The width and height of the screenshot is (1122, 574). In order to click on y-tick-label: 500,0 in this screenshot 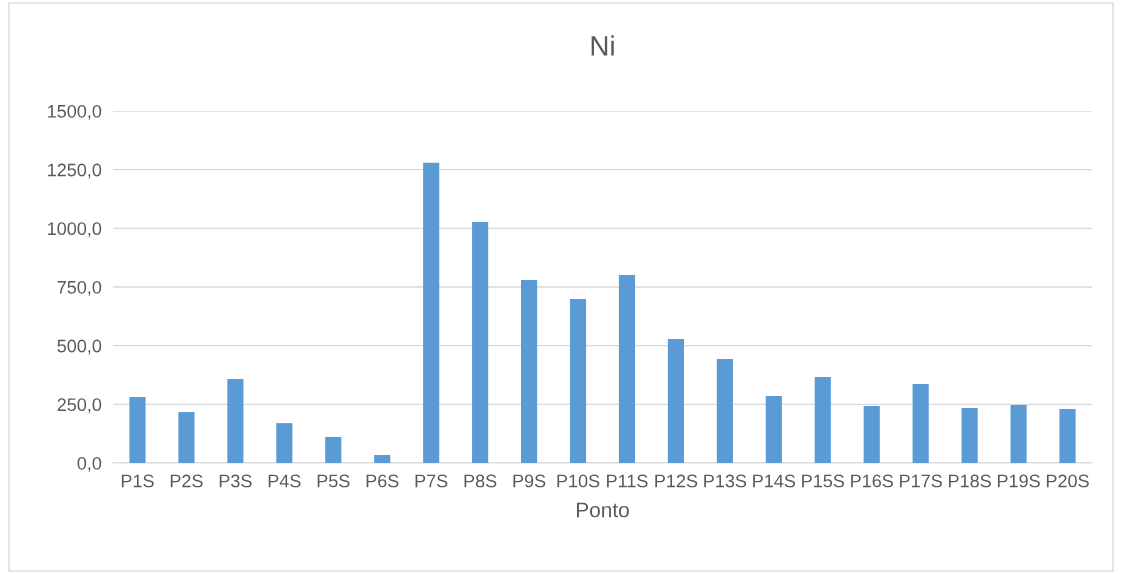, I will do `click(79, 347)`.